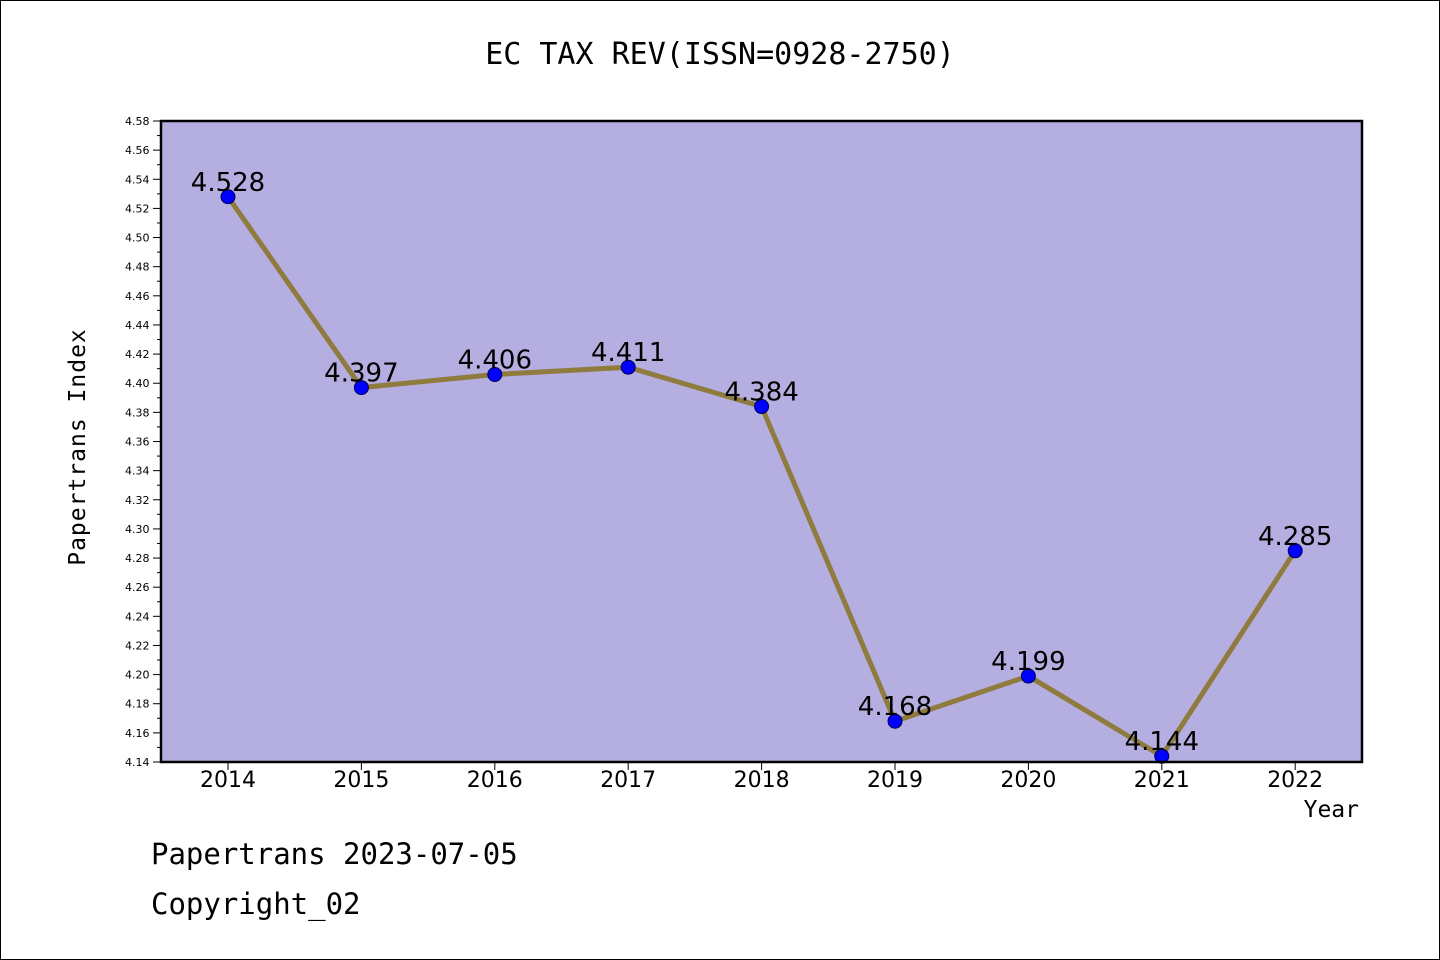 Image resolution: width=1440 pixels, height=960 pixels. What do you see at coordinates (1295, 537) in the screenshot?
I see `data-label: 4.285` at bounding box center [1295, 537].